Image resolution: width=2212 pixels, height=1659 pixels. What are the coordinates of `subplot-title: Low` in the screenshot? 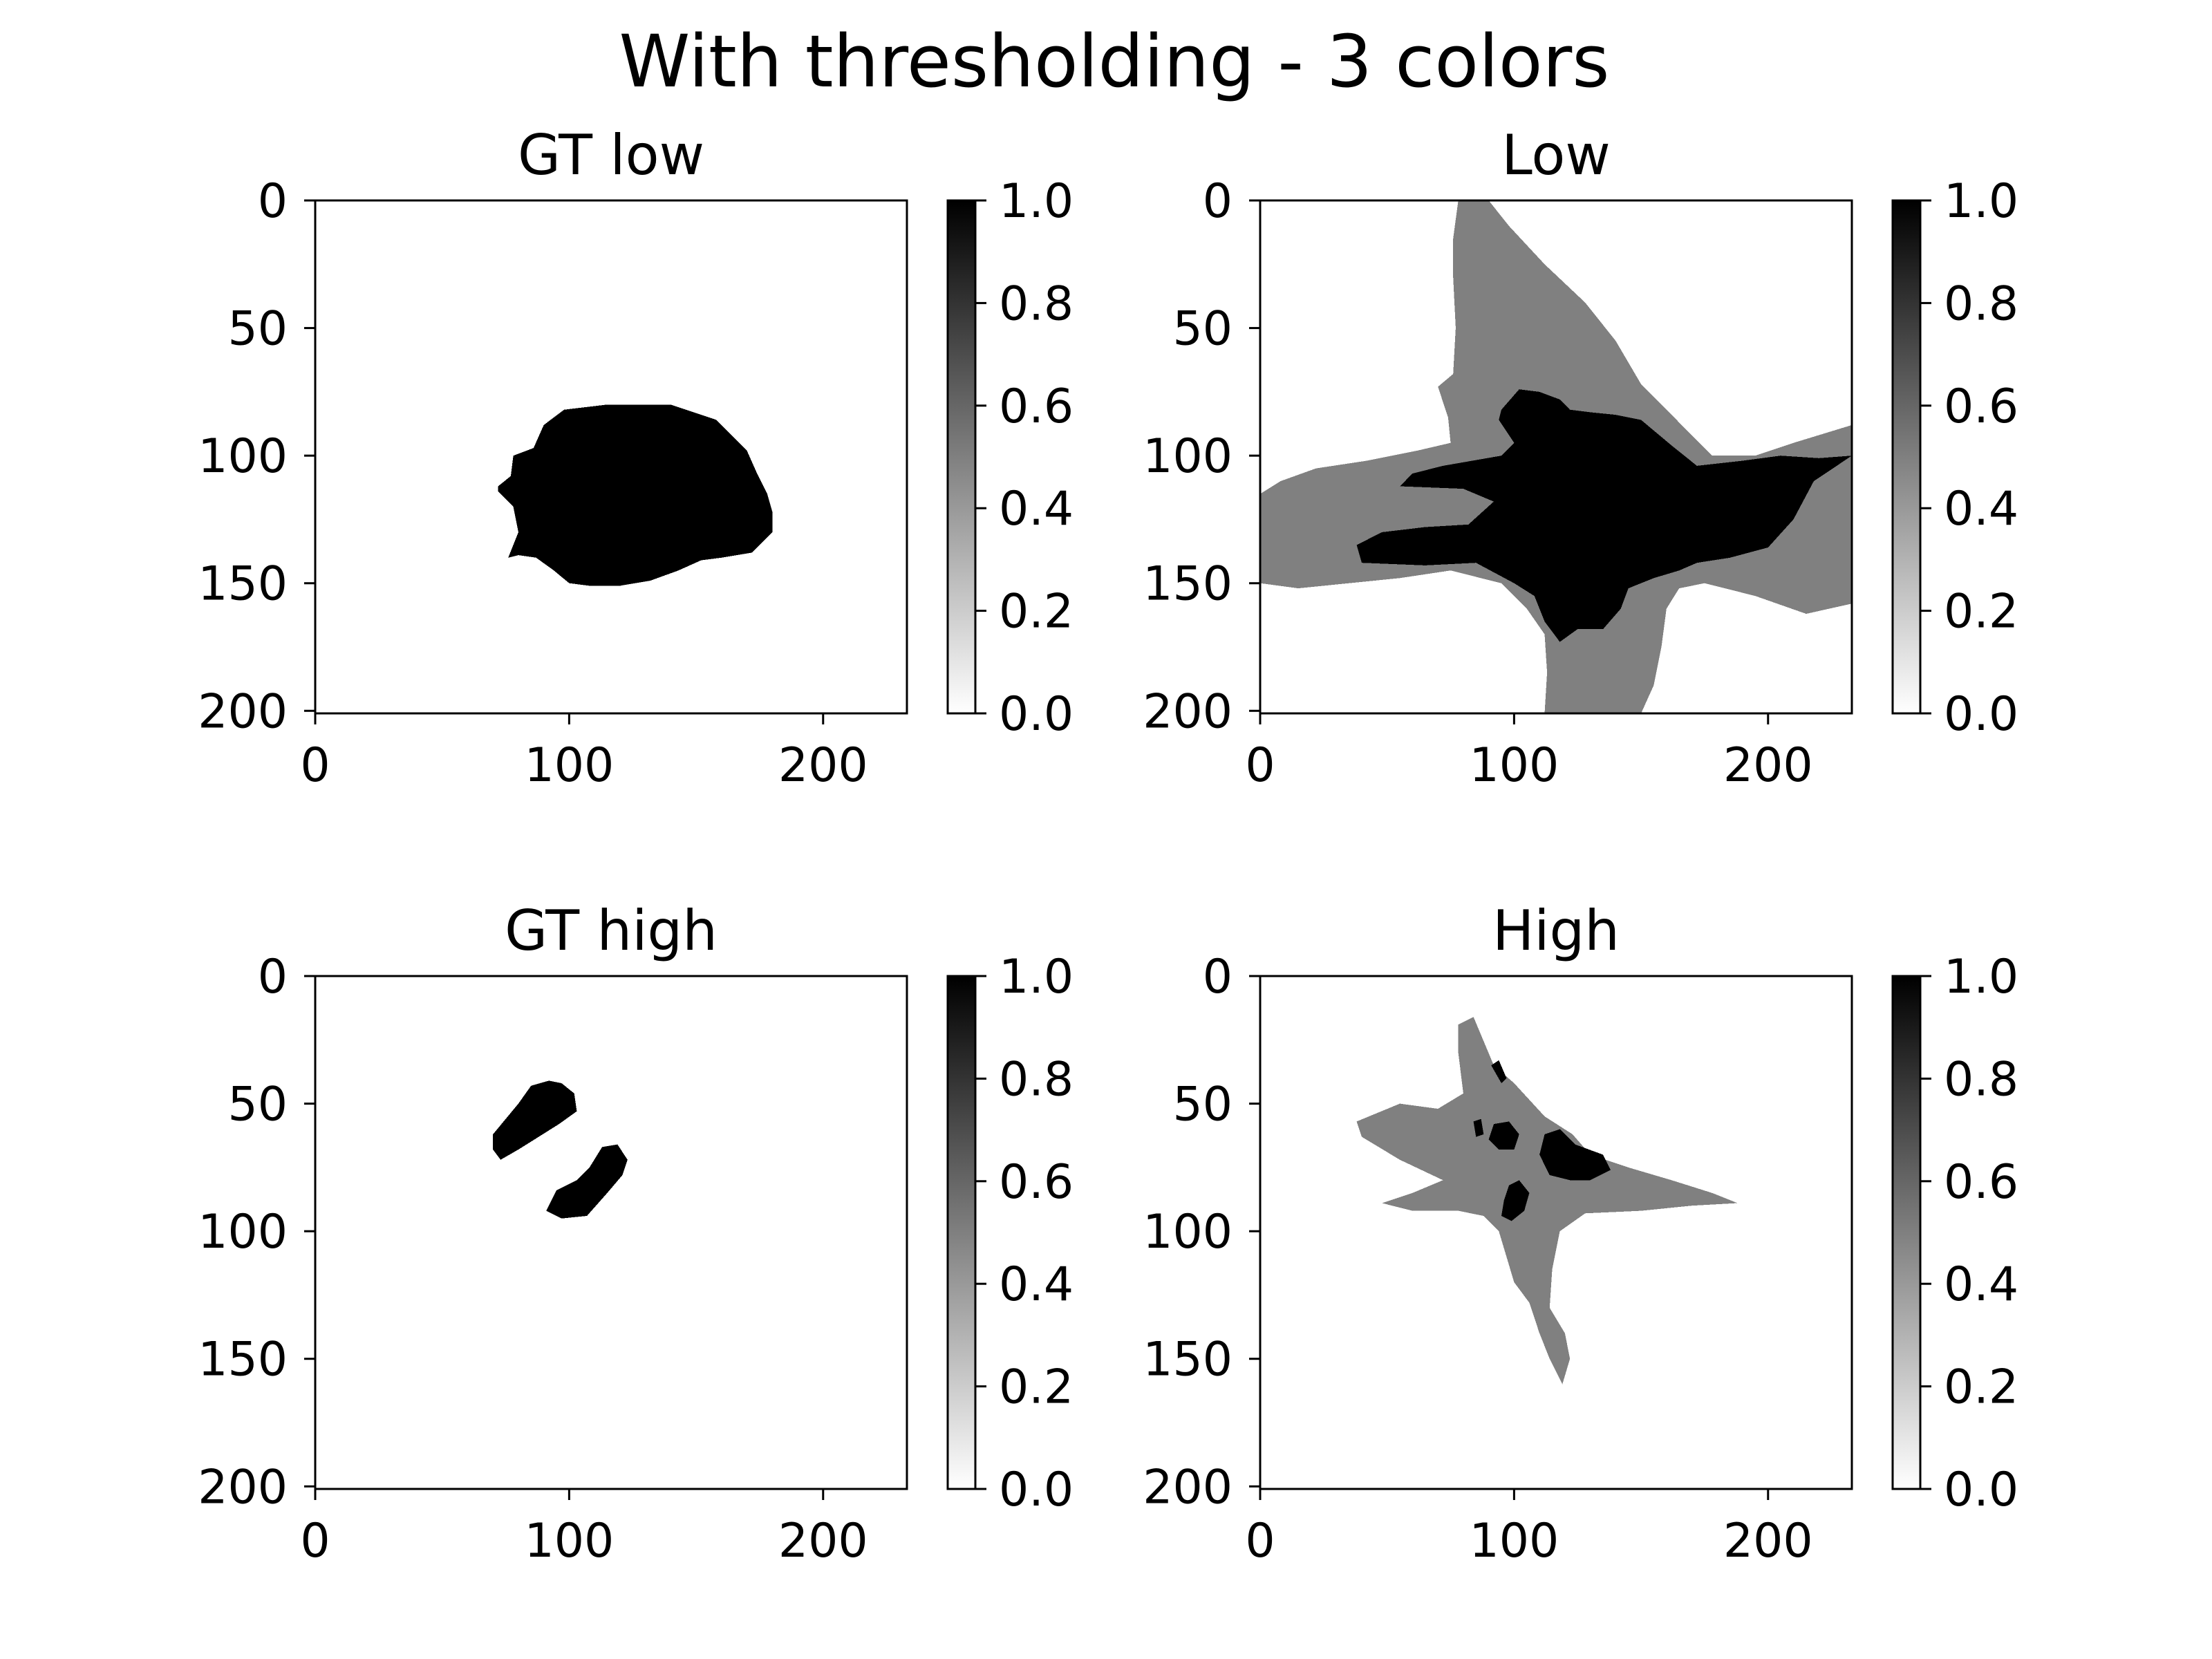 It's located at (1556, 155).